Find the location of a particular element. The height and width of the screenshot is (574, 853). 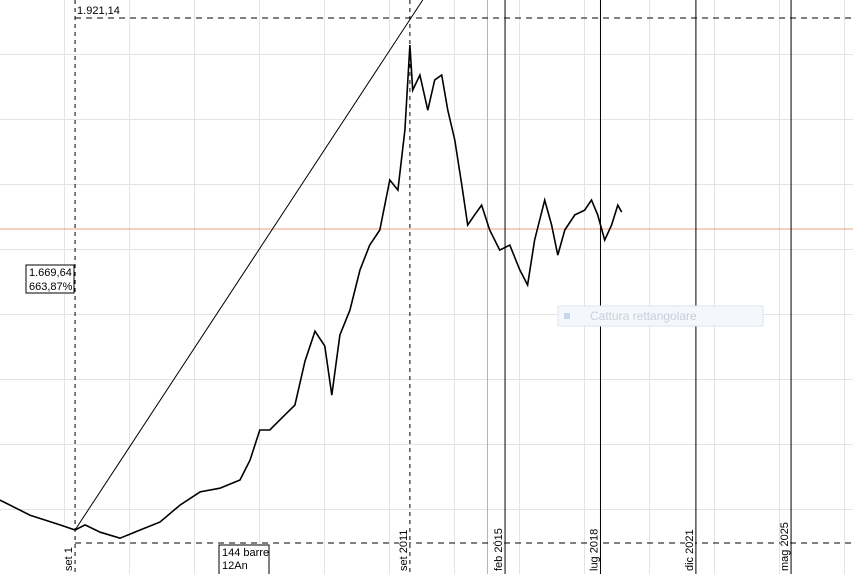

measure-bg is located at coordinates (50, 279).